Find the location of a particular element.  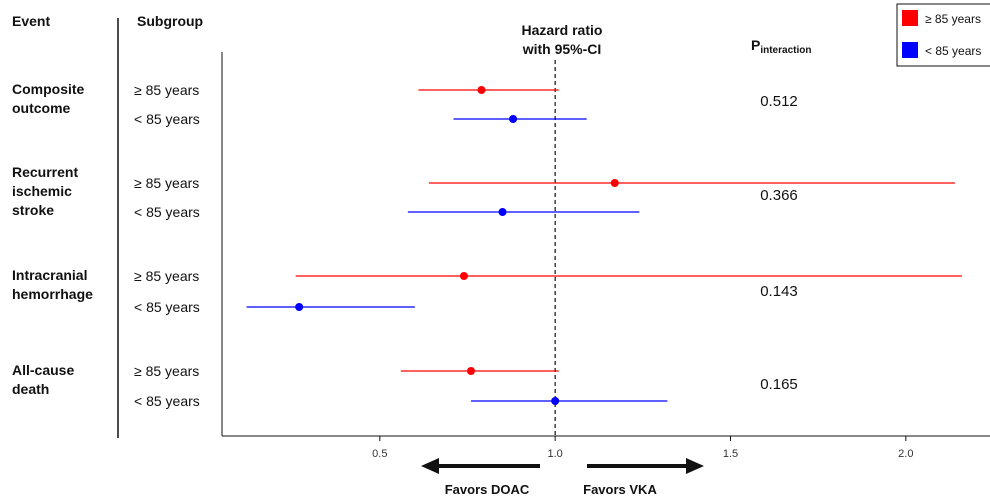

event-label-line: Recurrent is located at coordinates (45, 172).